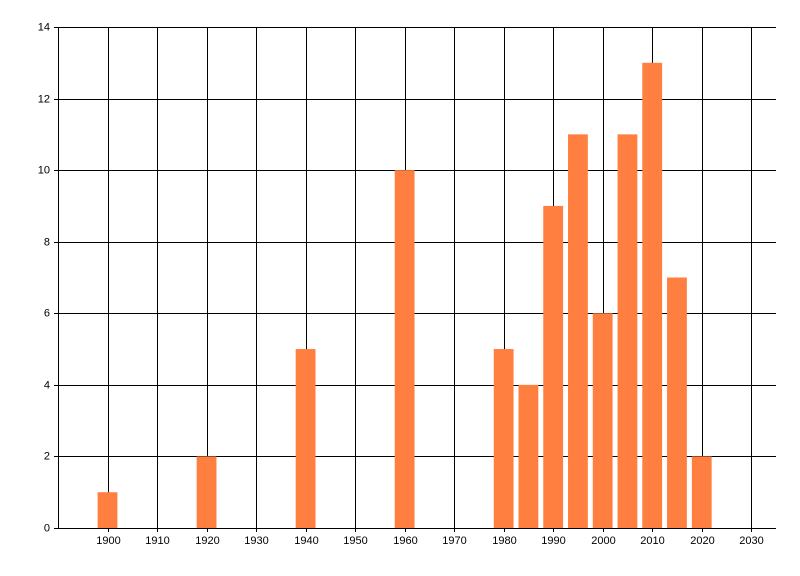 The height and width of the screenshot is (576, 800). I want to click on y-tick-label: 8, so click(47, 242).